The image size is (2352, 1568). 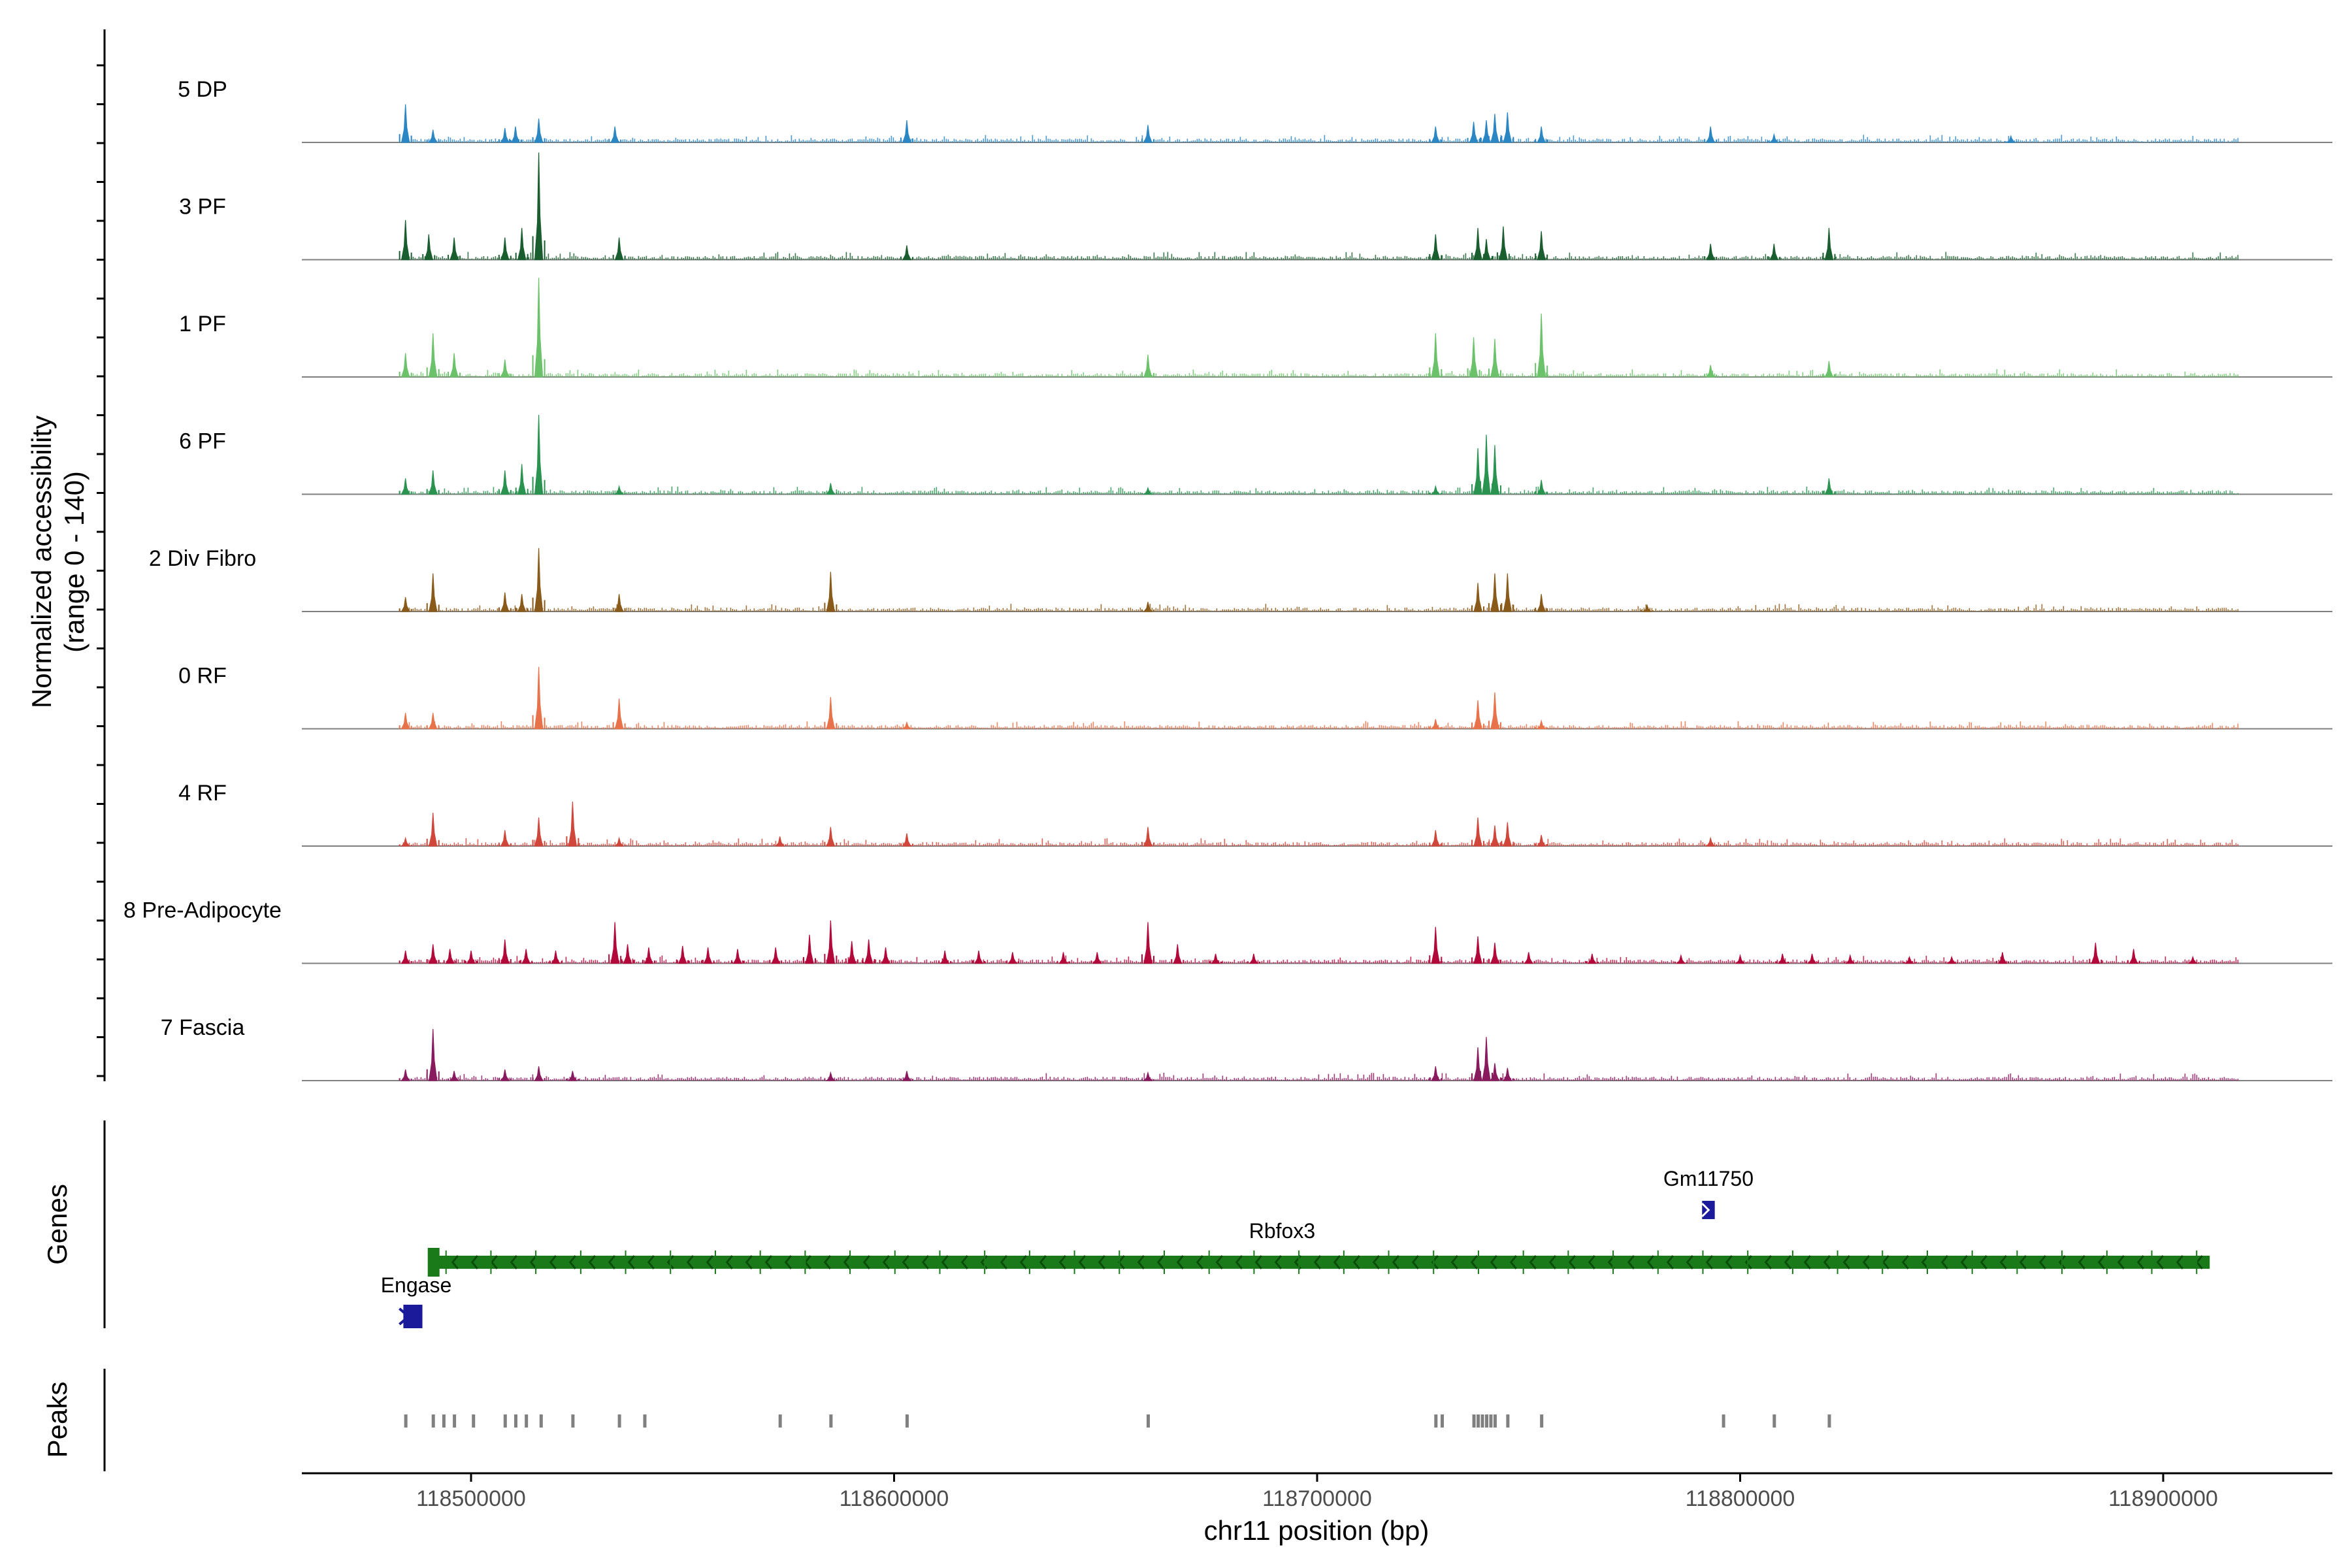 I want to click on track-label: 0 RF, so click(x=202, y=676).